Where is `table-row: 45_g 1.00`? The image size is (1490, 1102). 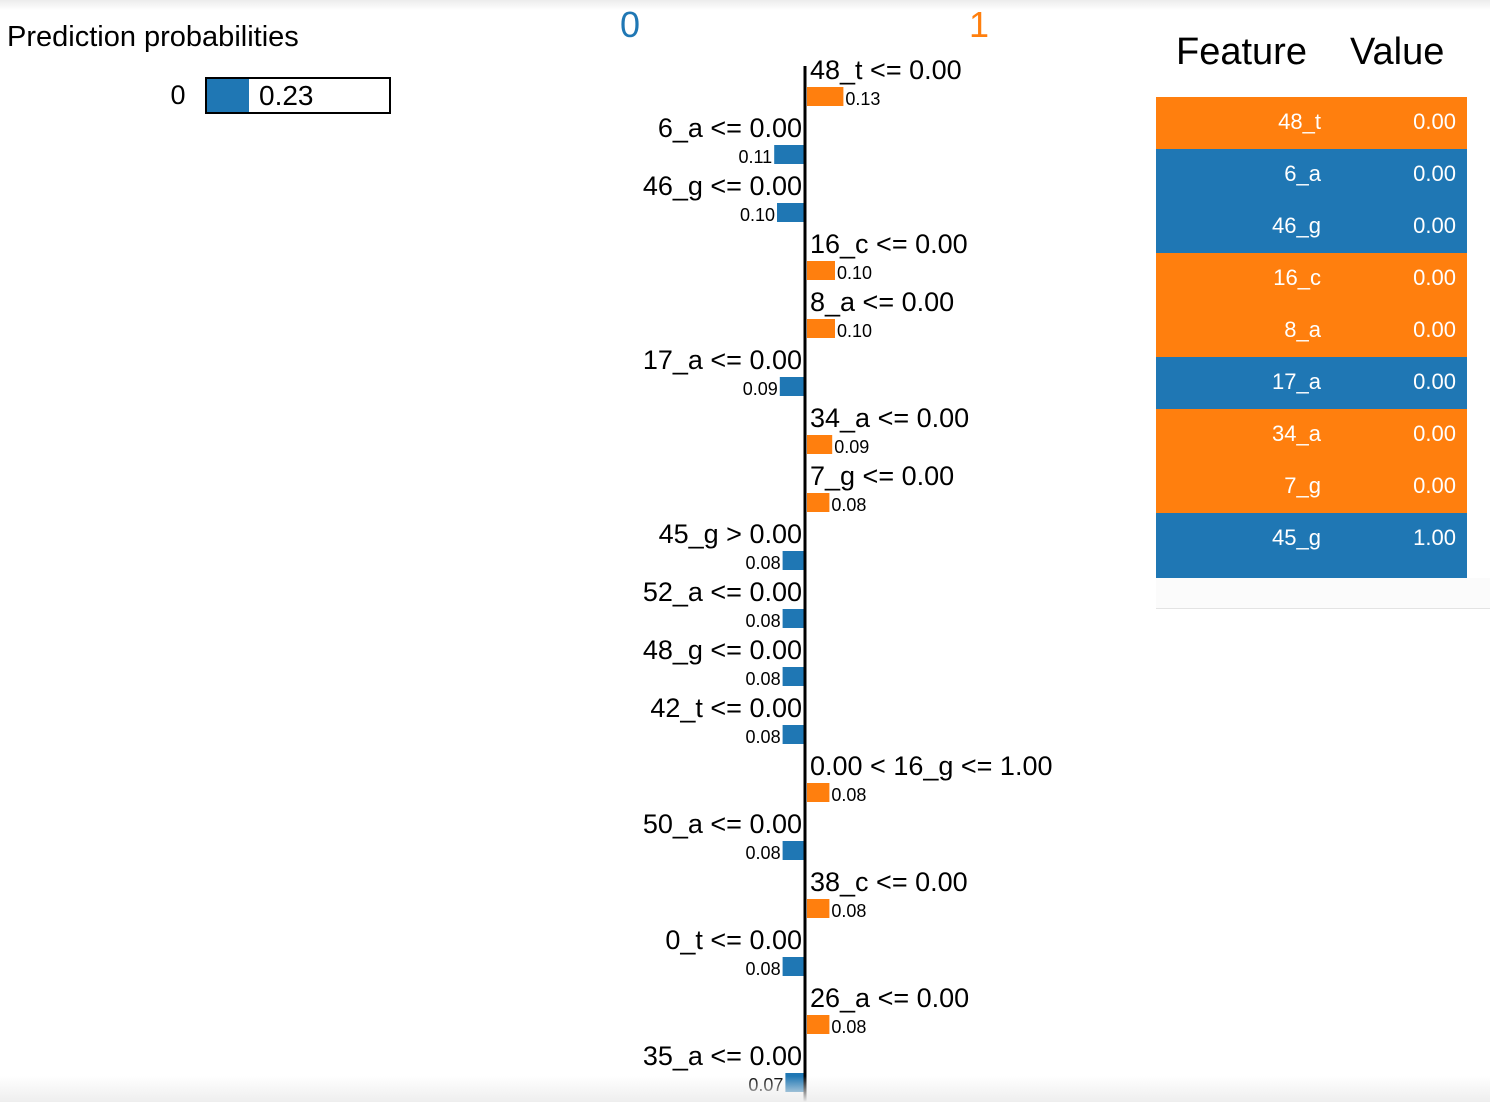 table-row: 45_g 1.00 is located at coordinates (1311, 539).